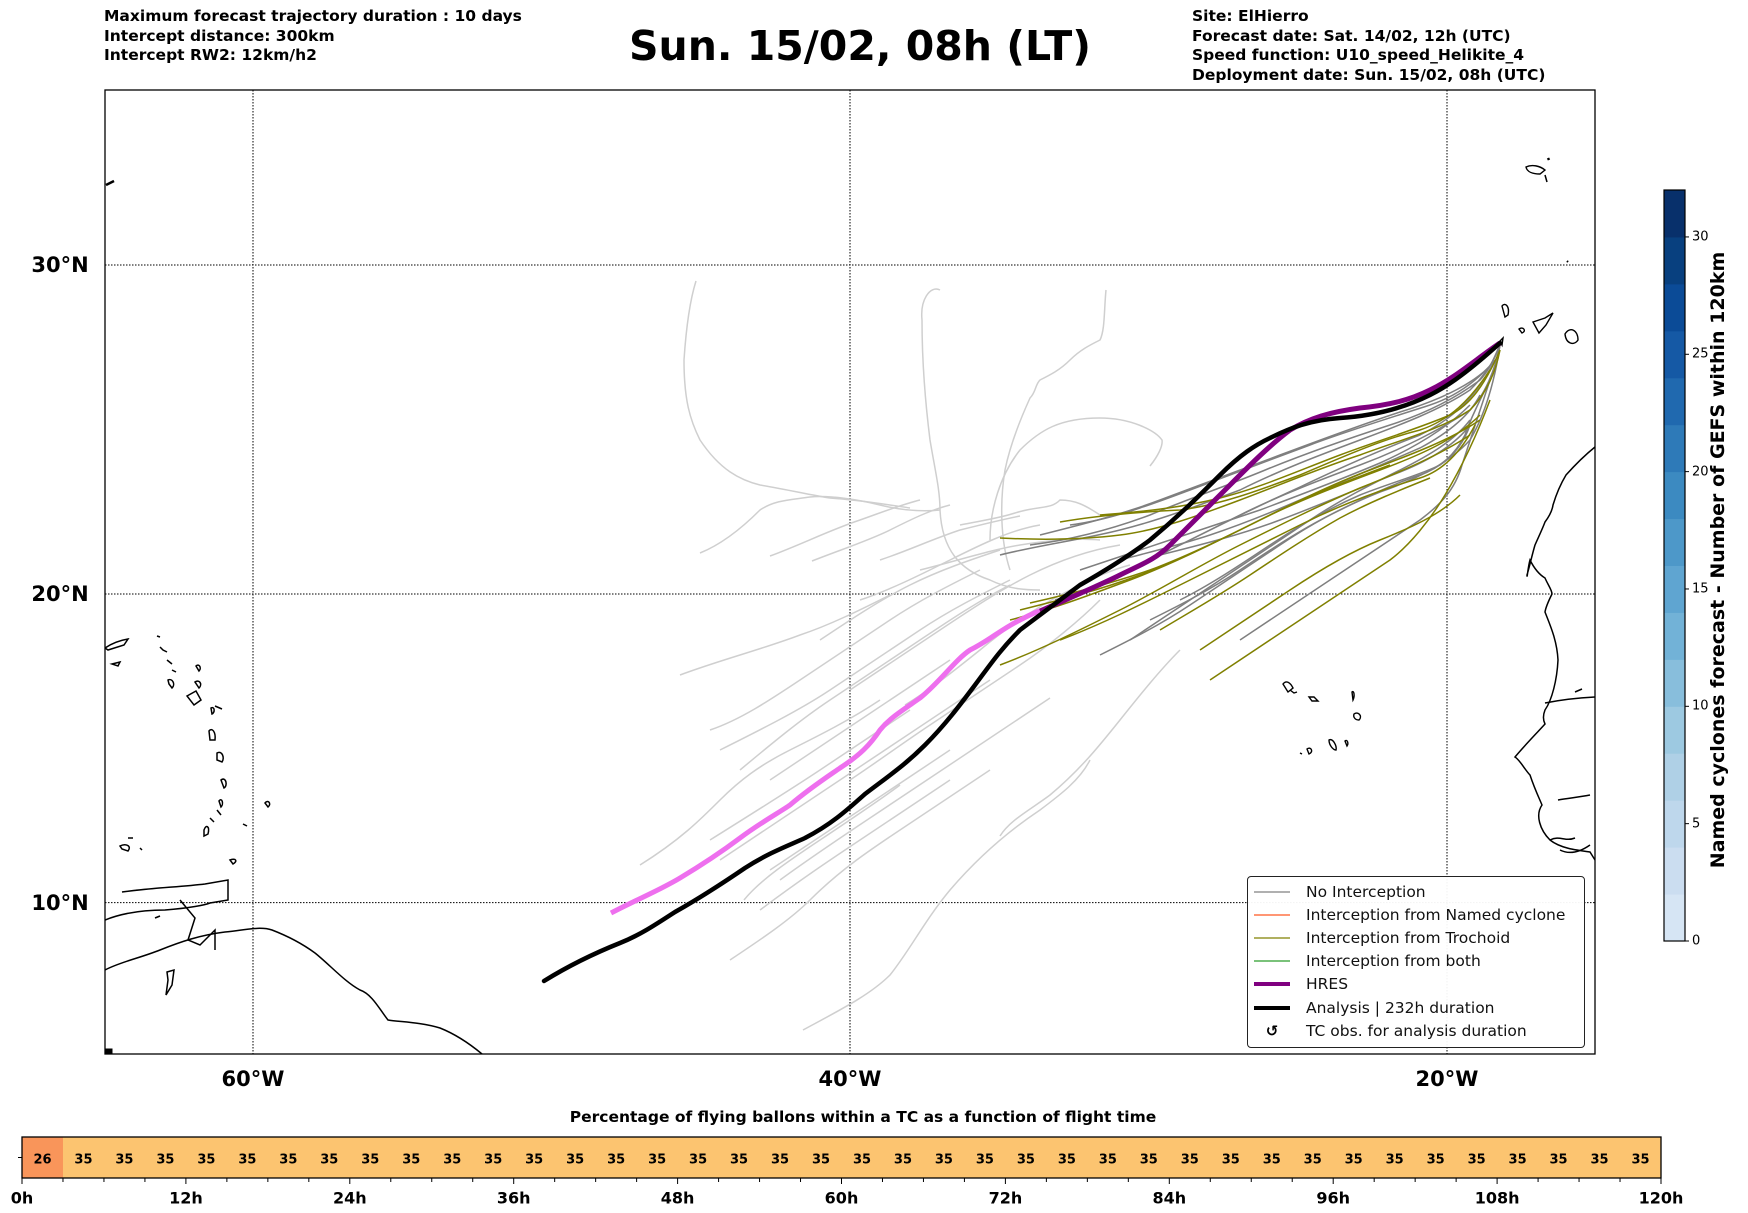  I want to click on colorbar-tick-label: 10, so click(1700, 706).